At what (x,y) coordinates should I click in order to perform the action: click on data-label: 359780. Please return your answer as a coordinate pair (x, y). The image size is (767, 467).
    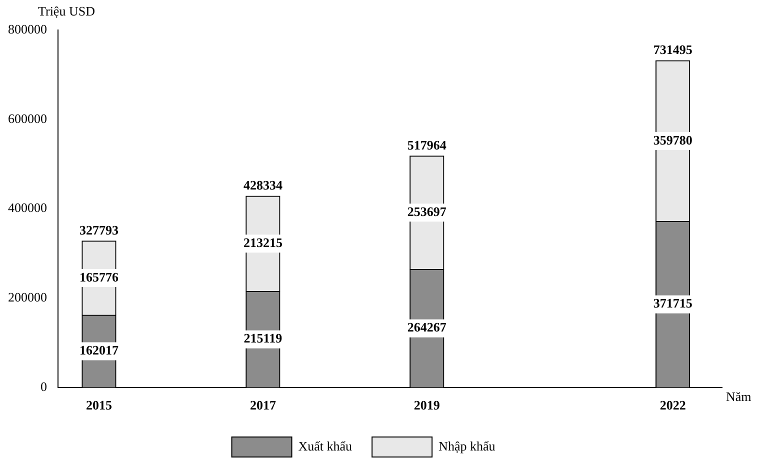
    Looking at the image, I should click on (672, 140).